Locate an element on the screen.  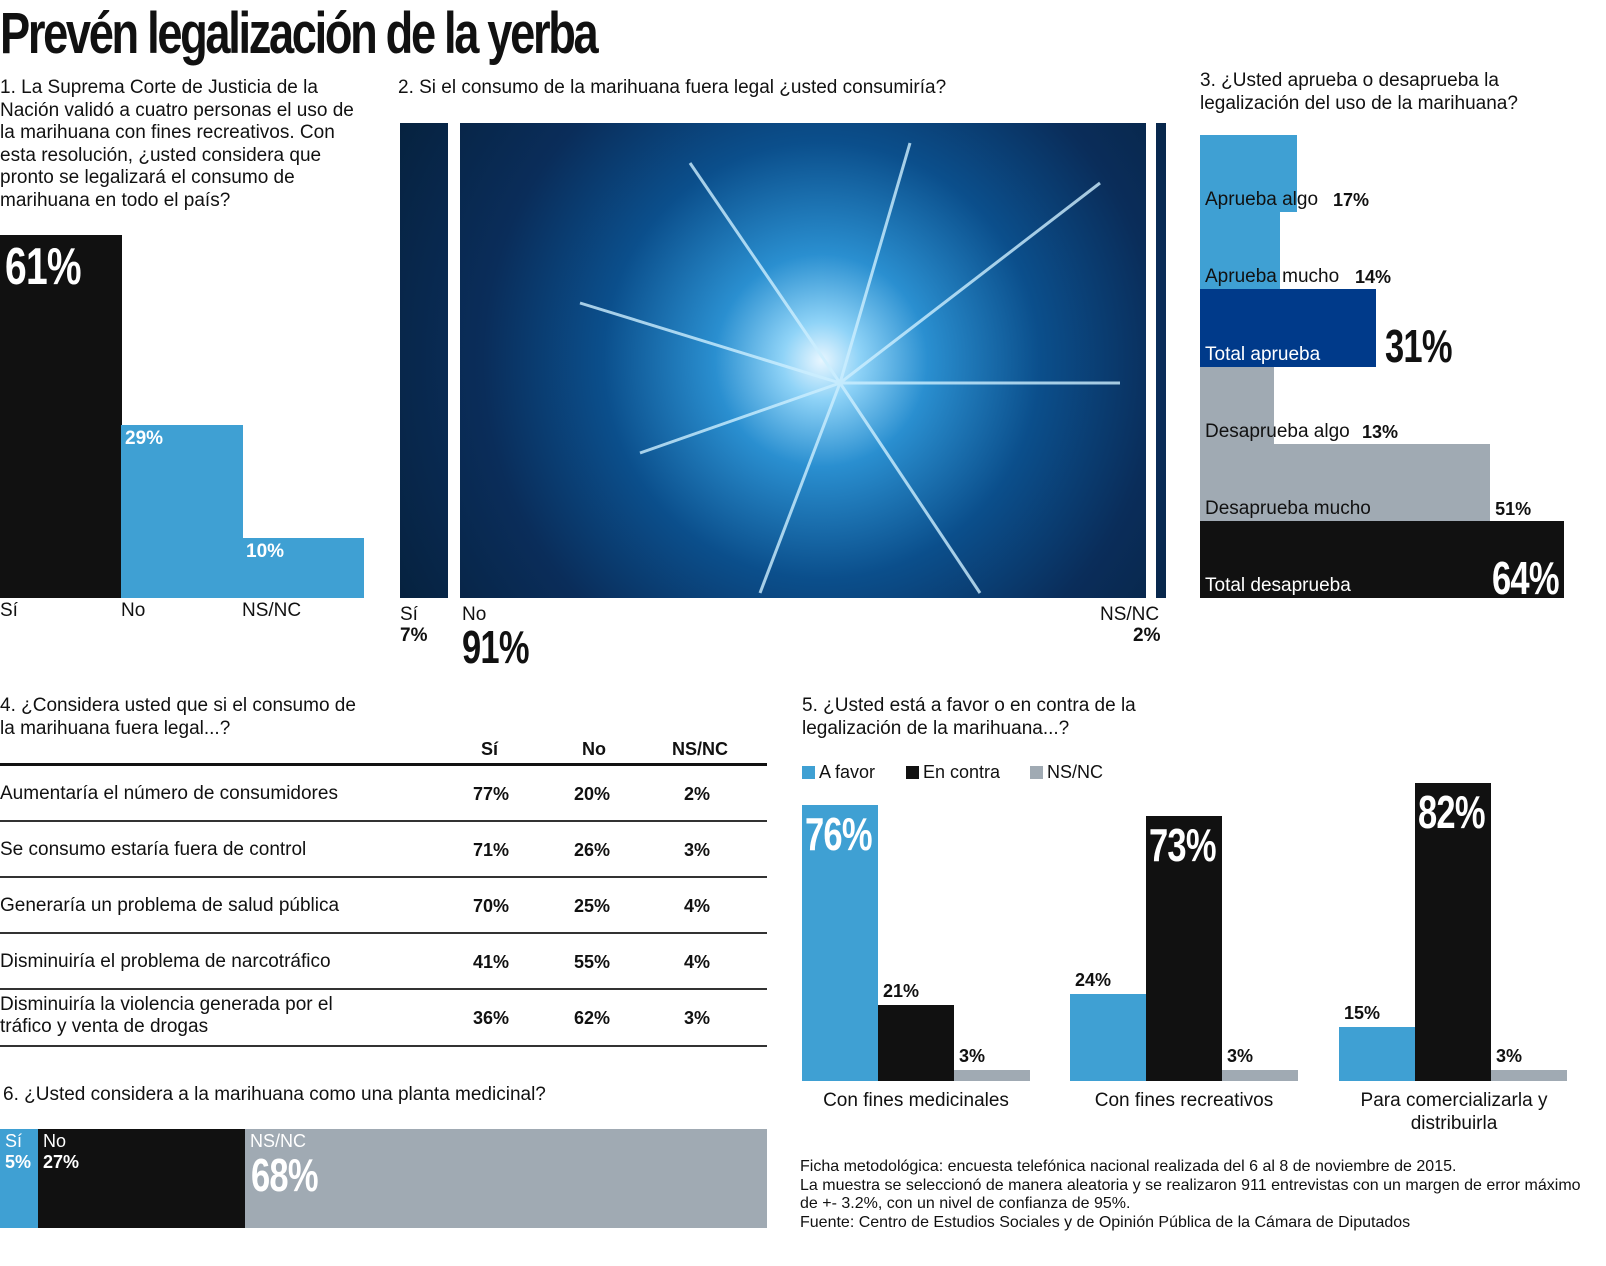
cell-value: 62% is located at coordinates (592, 1018).